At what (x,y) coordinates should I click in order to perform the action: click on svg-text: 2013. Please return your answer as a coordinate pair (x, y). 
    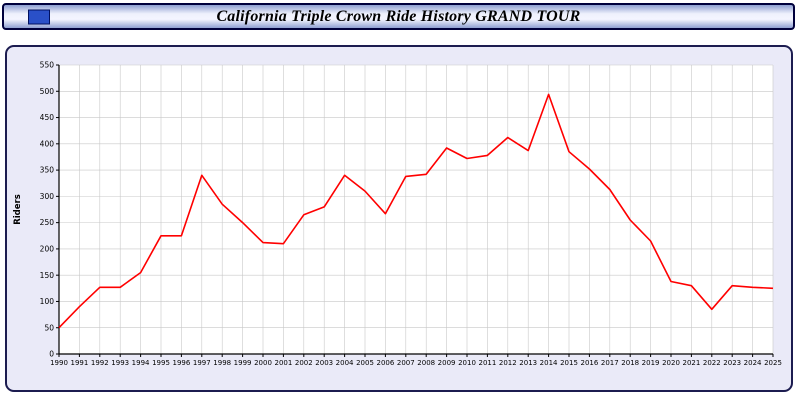
    Looking at the image, I should click on (528, 363).